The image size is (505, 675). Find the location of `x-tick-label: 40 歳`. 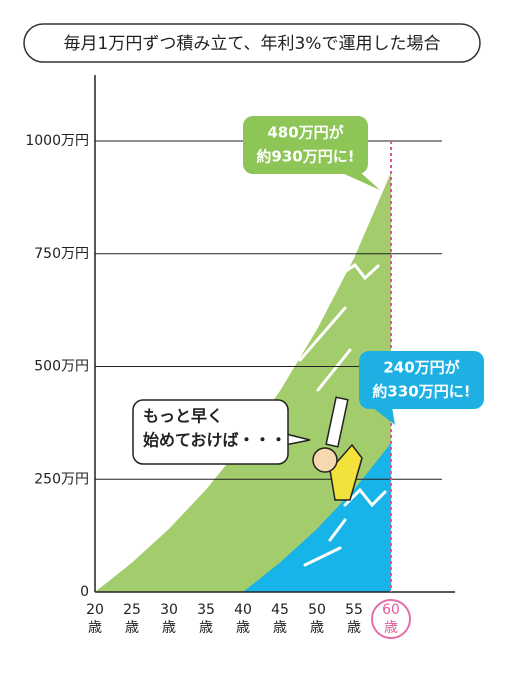

x-tick-label: 40 歳 is located at coordinates (243, 619).